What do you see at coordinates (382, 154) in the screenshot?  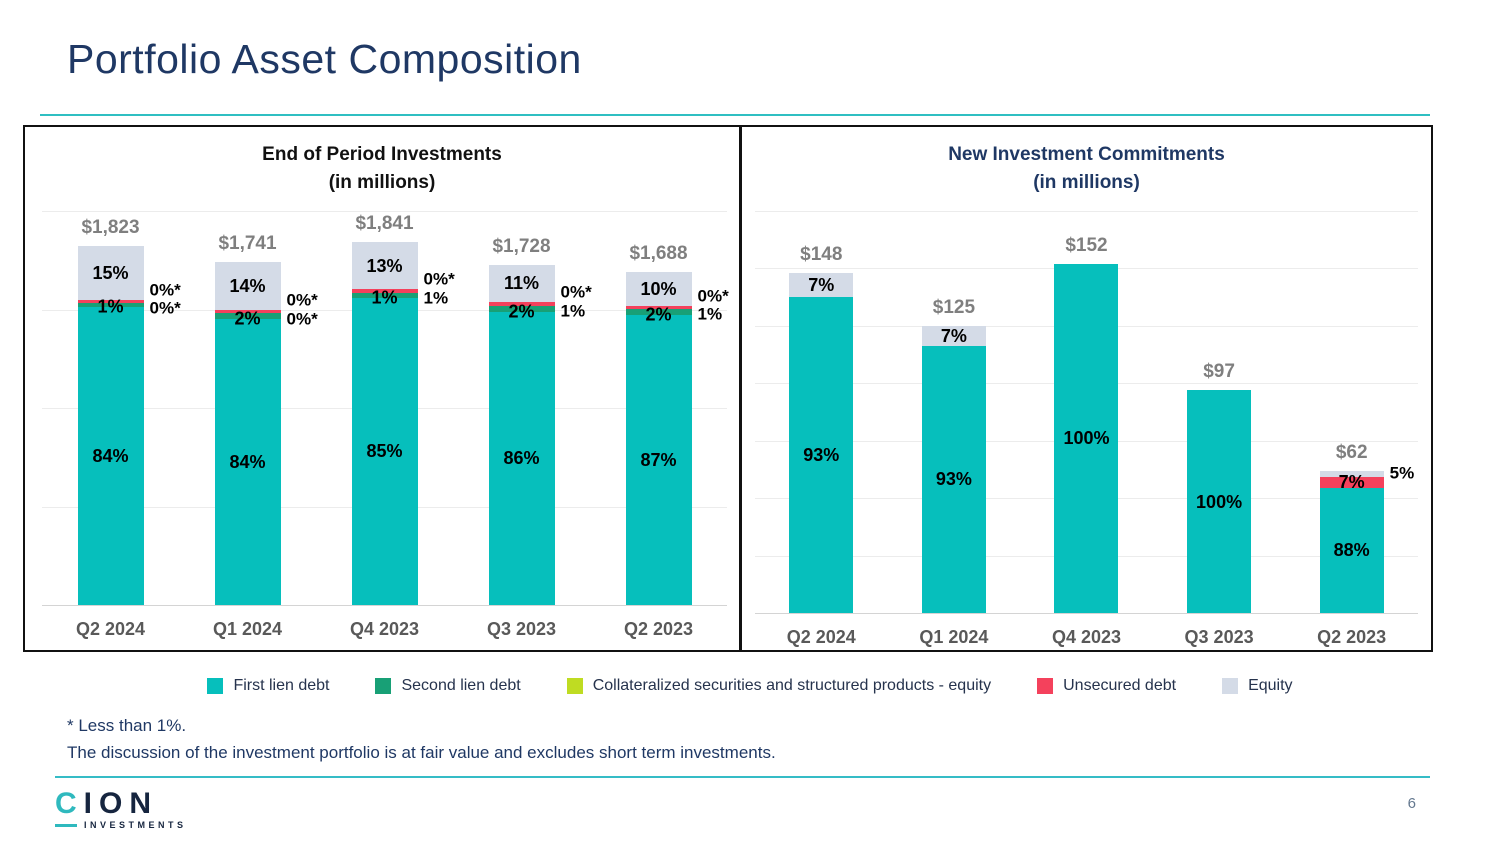 I see `chart-title-left-text: End of Period Investments` at bounding box center [382, 154].